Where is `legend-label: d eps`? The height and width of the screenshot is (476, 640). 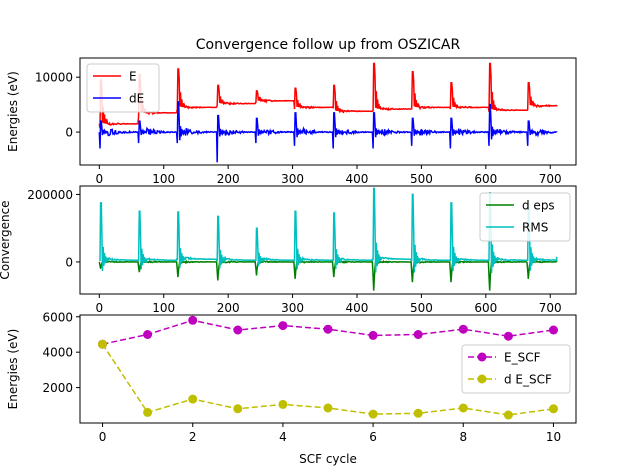
legend-label: d eps is located at coordinates (538, 206).